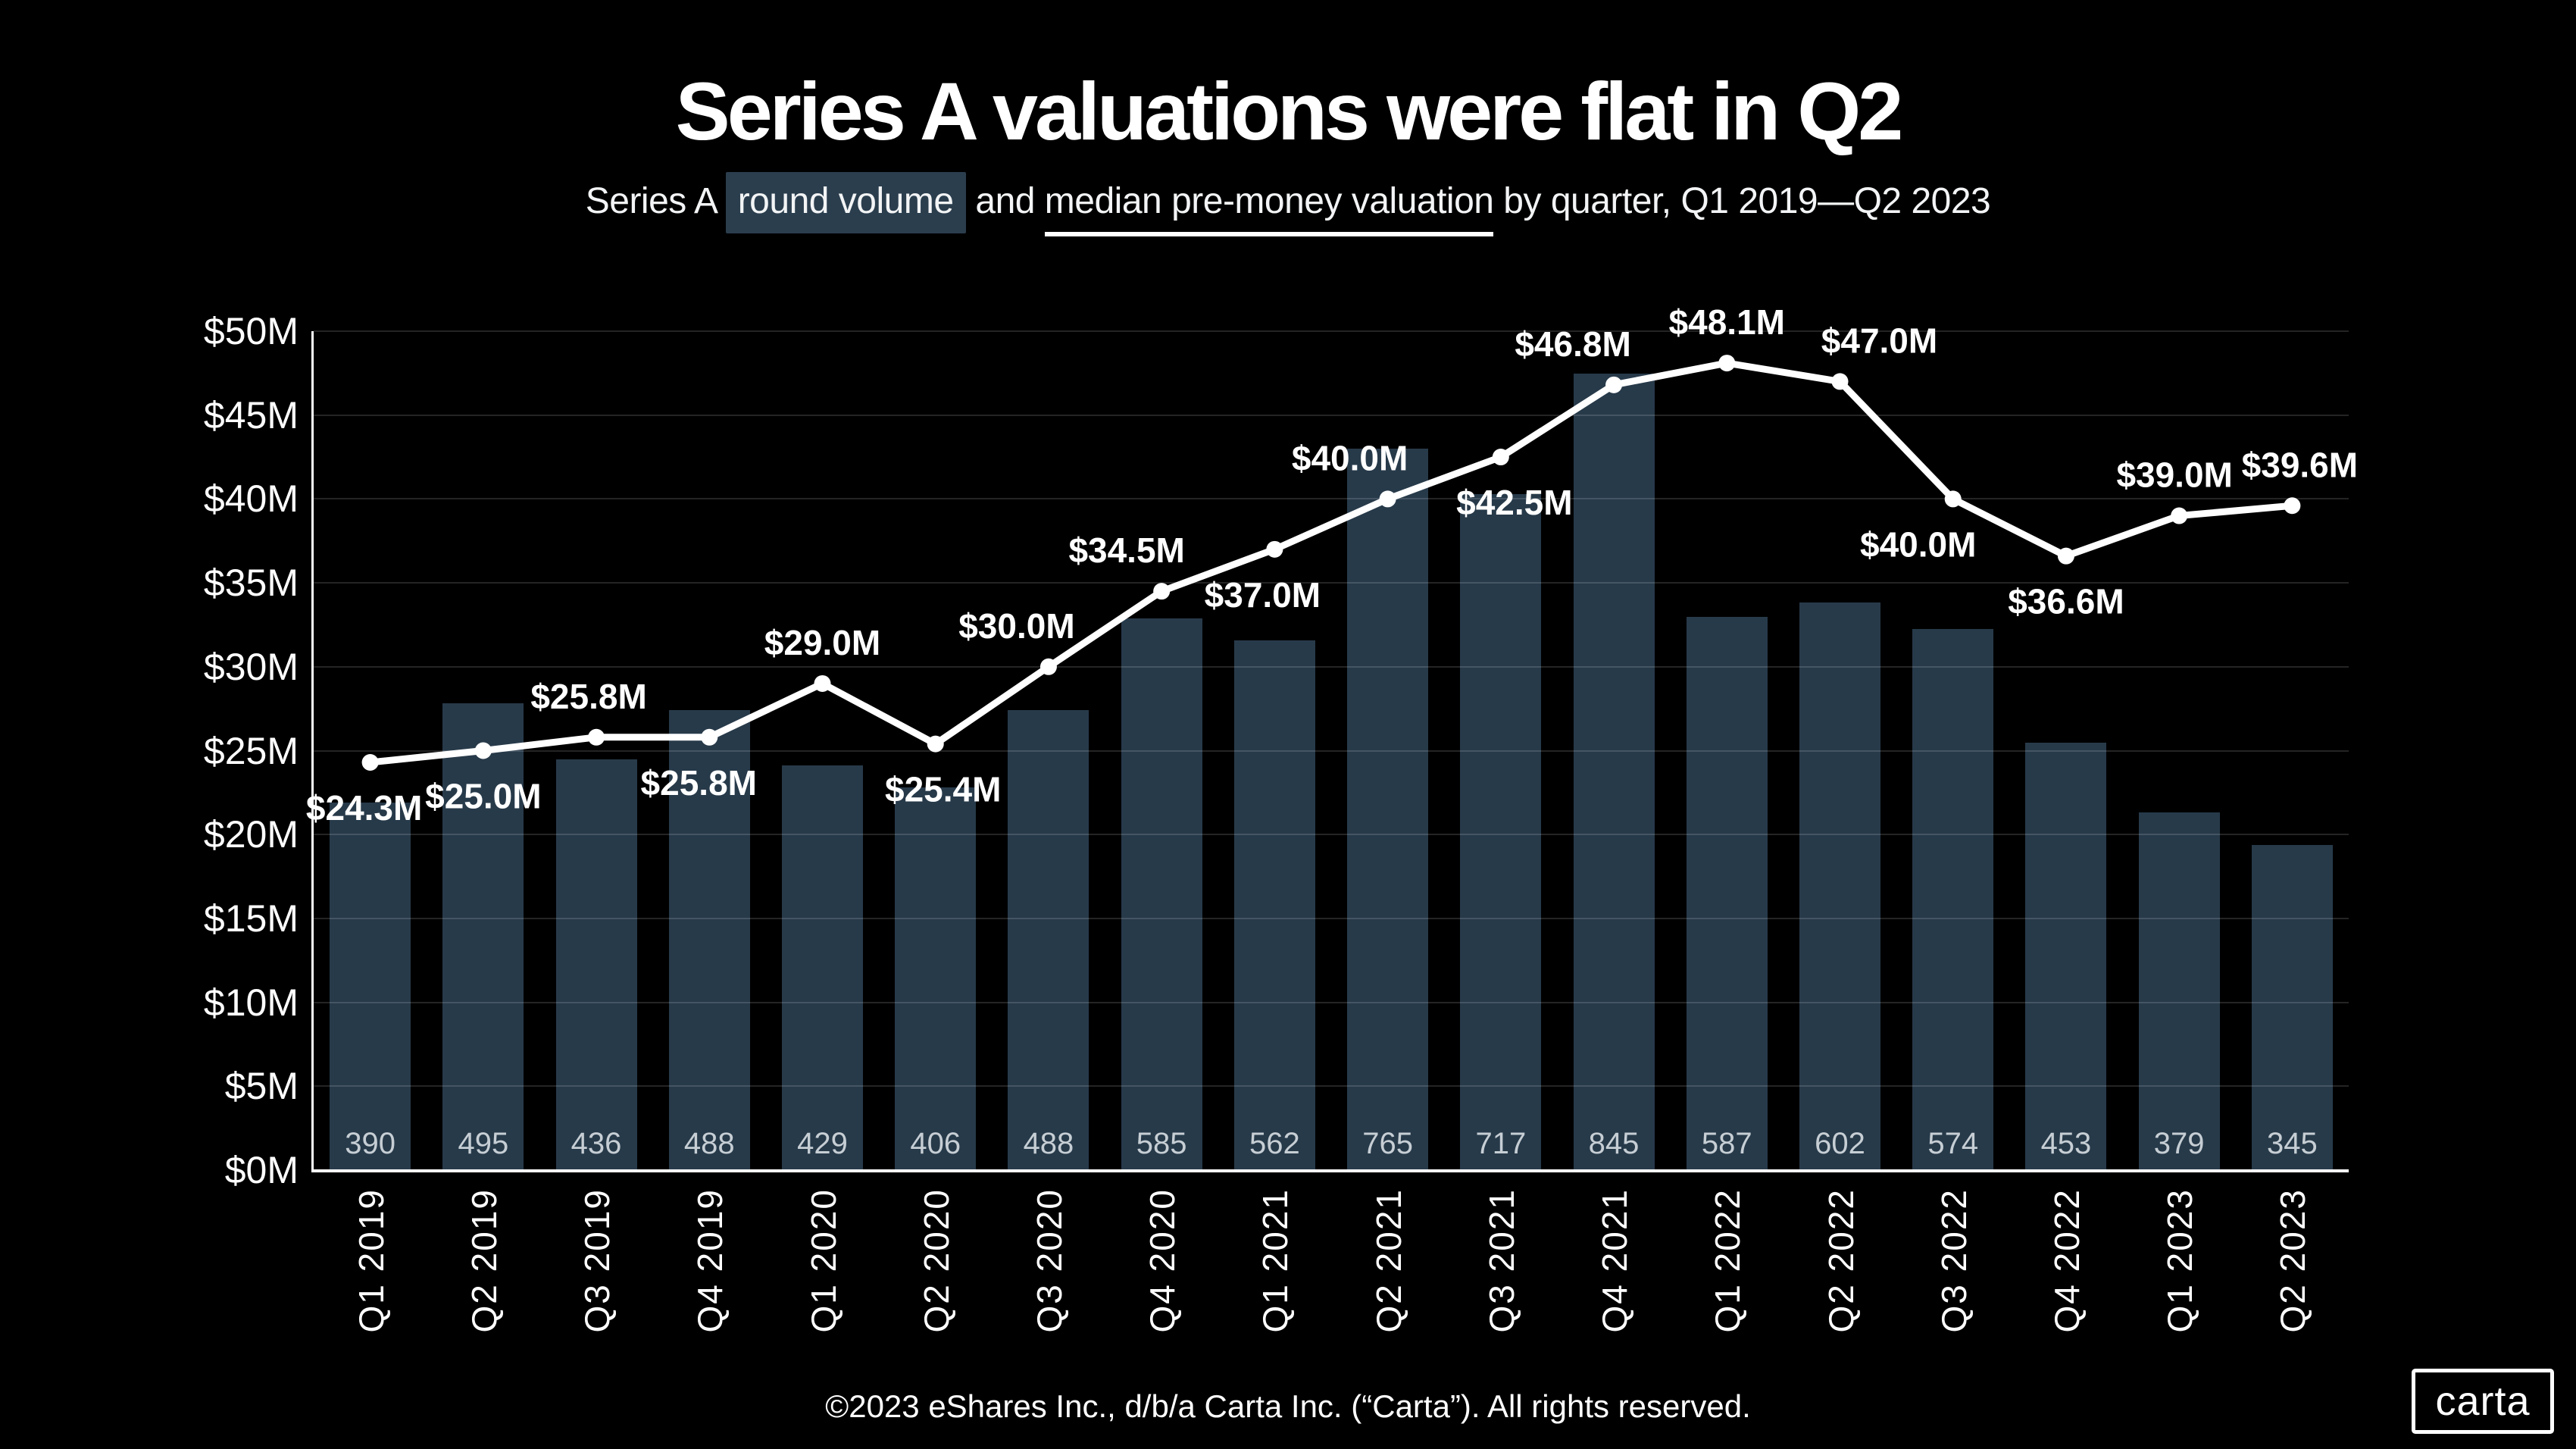  What do you see at coordinates (370, 1143) in the screenshot?
I see `volume-count-label: 390` at bounding box center [370, 1143].